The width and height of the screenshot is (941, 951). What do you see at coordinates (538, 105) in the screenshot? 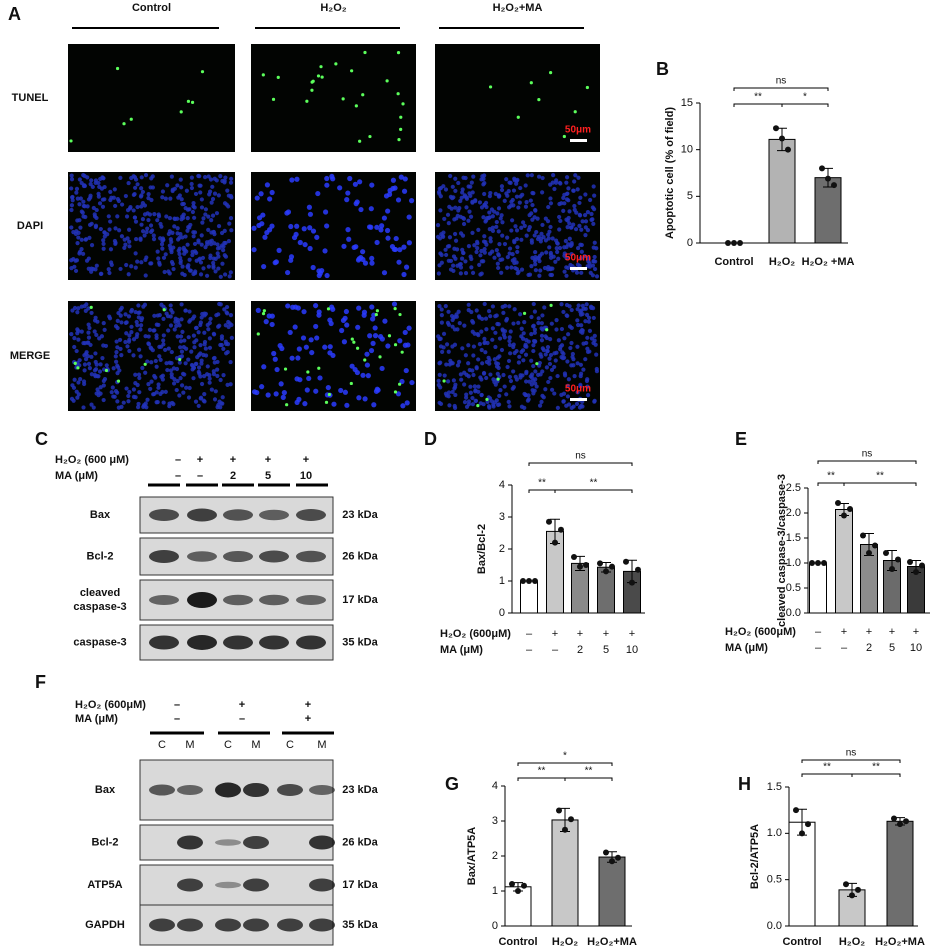
I see `cells` at bounding box center [538, 105].